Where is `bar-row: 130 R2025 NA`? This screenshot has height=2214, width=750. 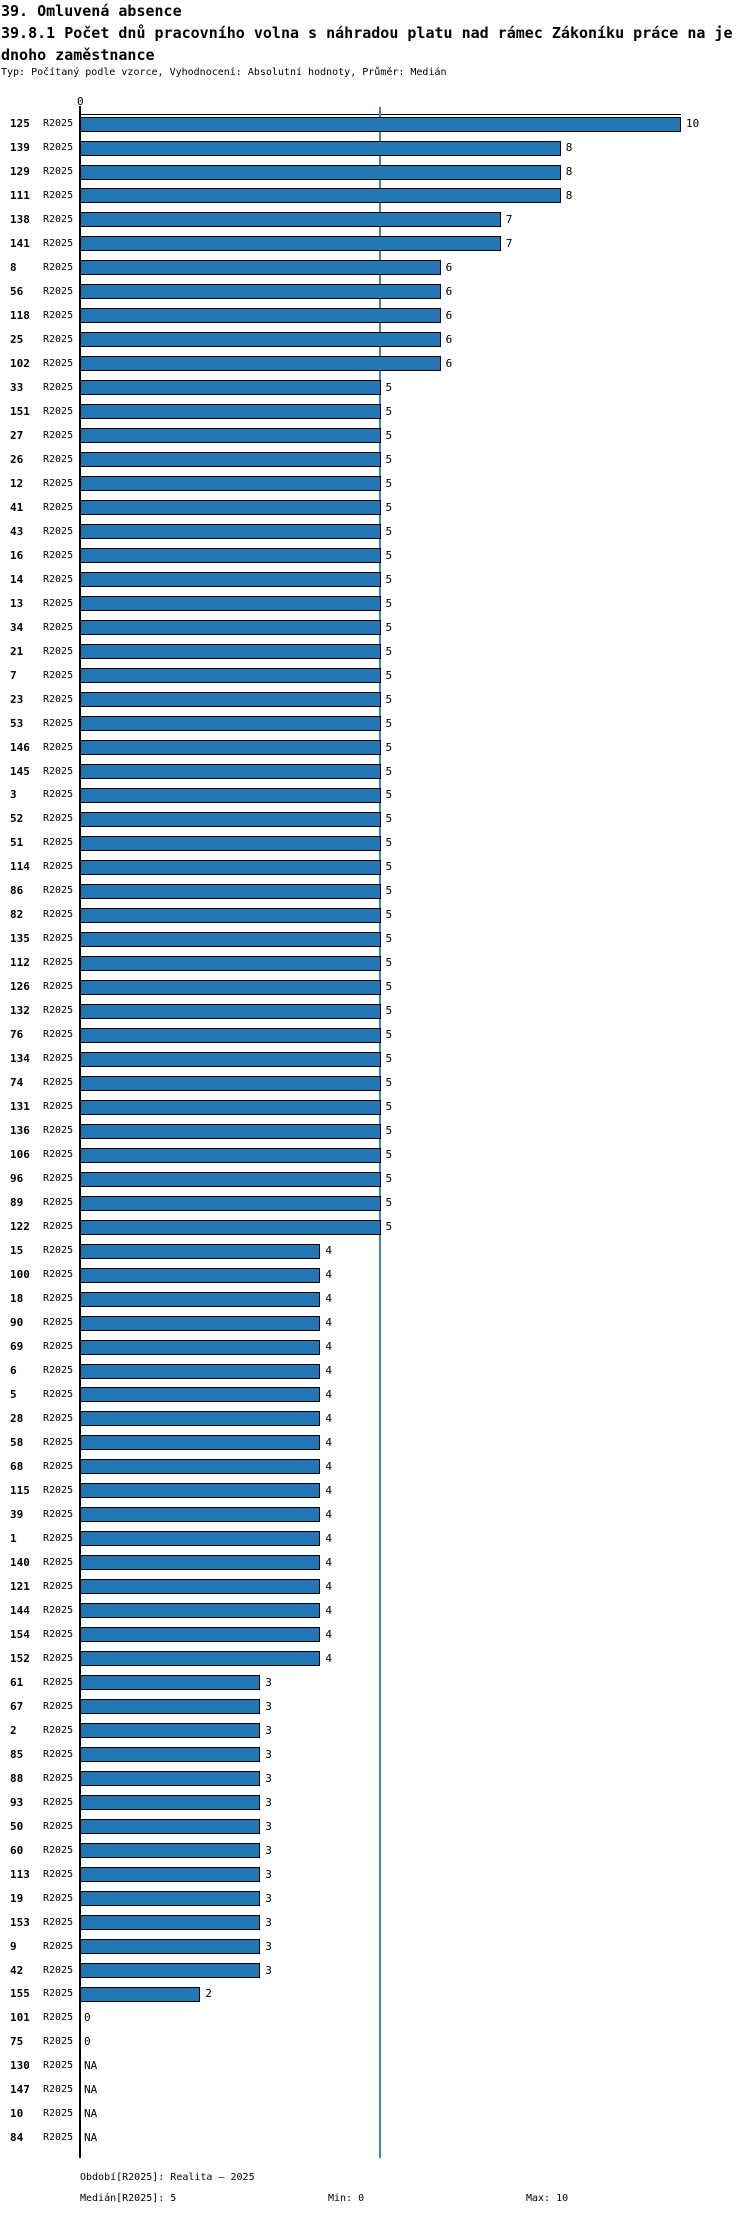
bar-row: 130 R2025 NA is located at coordinates (375, 2066).